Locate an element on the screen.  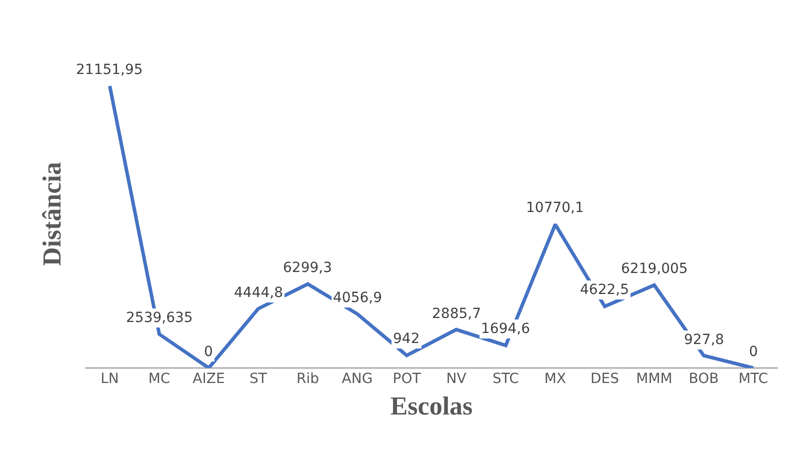
data-label: 4444,8 is located at coordinates (258, 293).